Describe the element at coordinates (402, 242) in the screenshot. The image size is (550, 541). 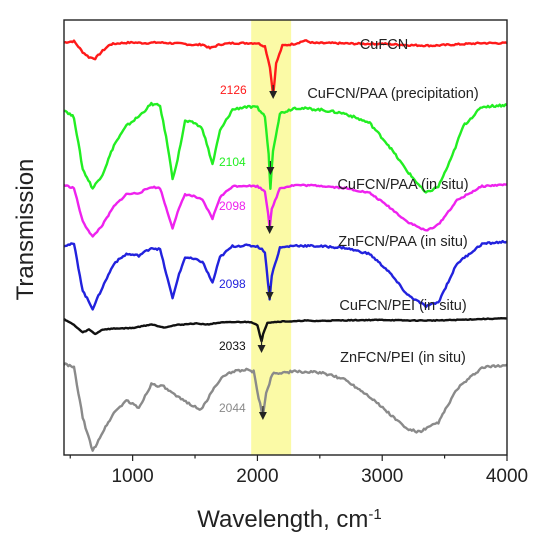
I see `series-label-4: ZnFCN/PAA (in situ)` at that location.